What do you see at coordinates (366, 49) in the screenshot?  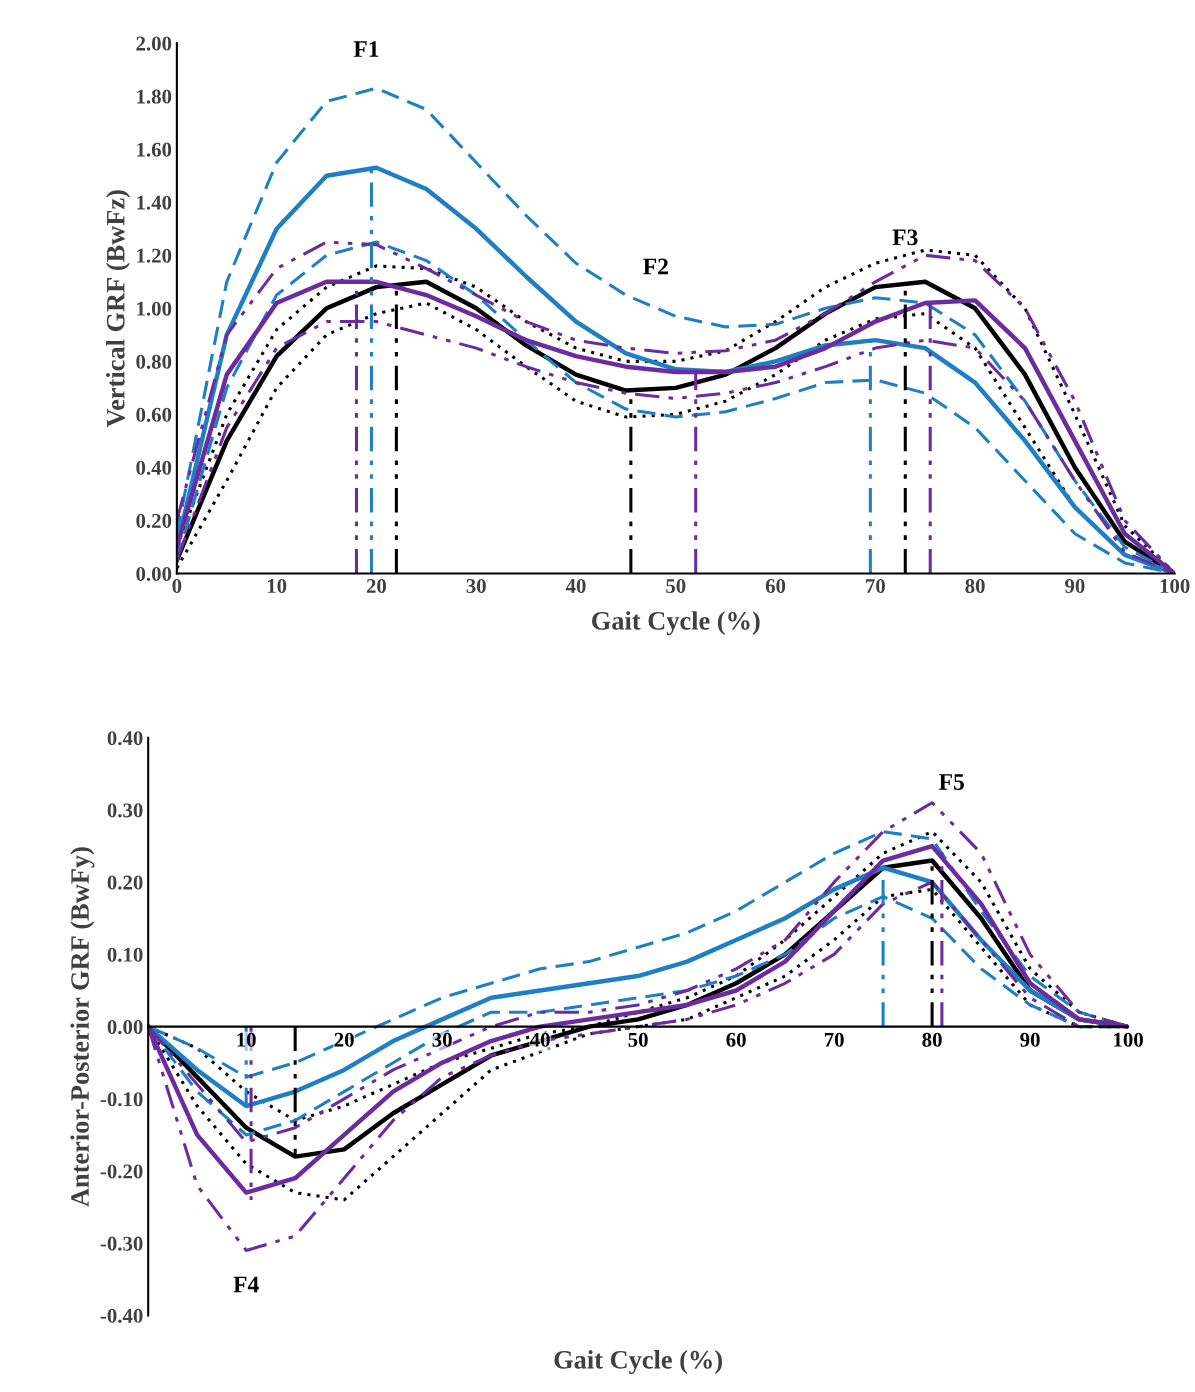 I see `annotation: F1` at bounding box center [366, 49].